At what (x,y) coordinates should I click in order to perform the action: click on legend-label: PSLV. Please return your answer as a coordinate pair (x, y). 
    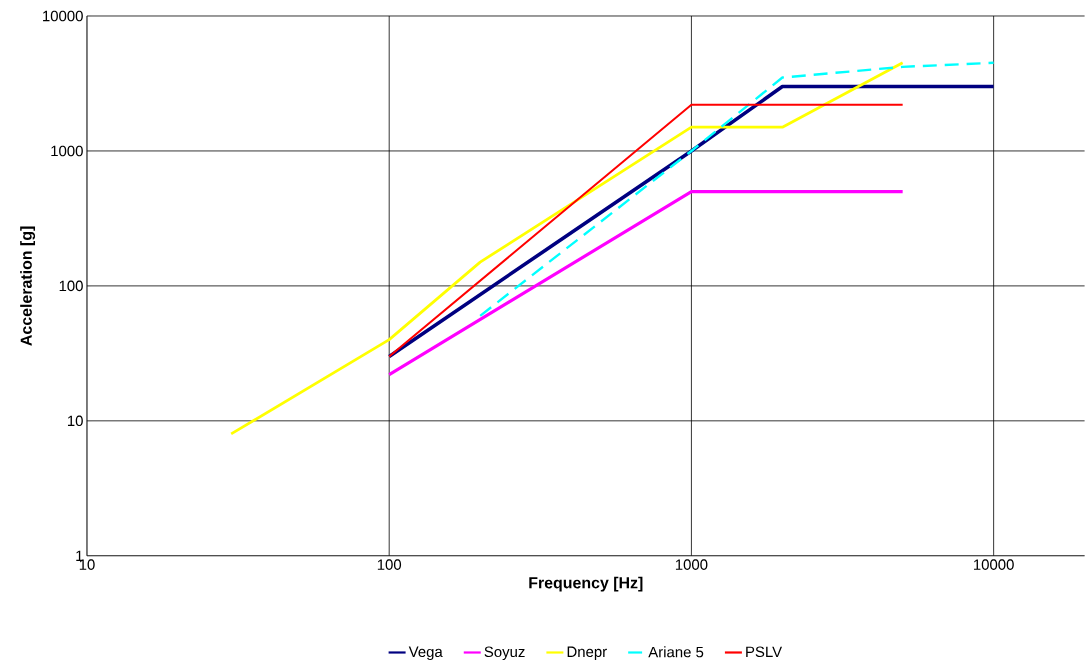
    Looking at the image, I should click on (764, 652).